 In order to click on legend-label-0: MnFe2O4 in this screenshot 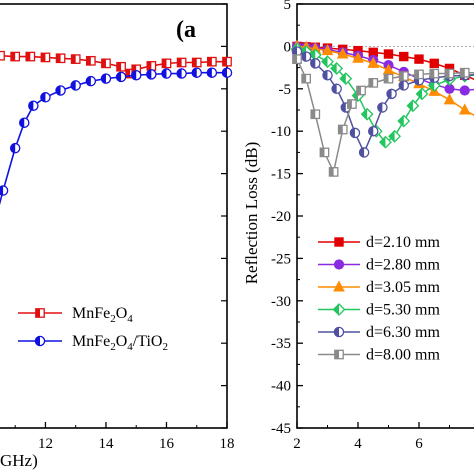, I will do `click(102, 315)`.